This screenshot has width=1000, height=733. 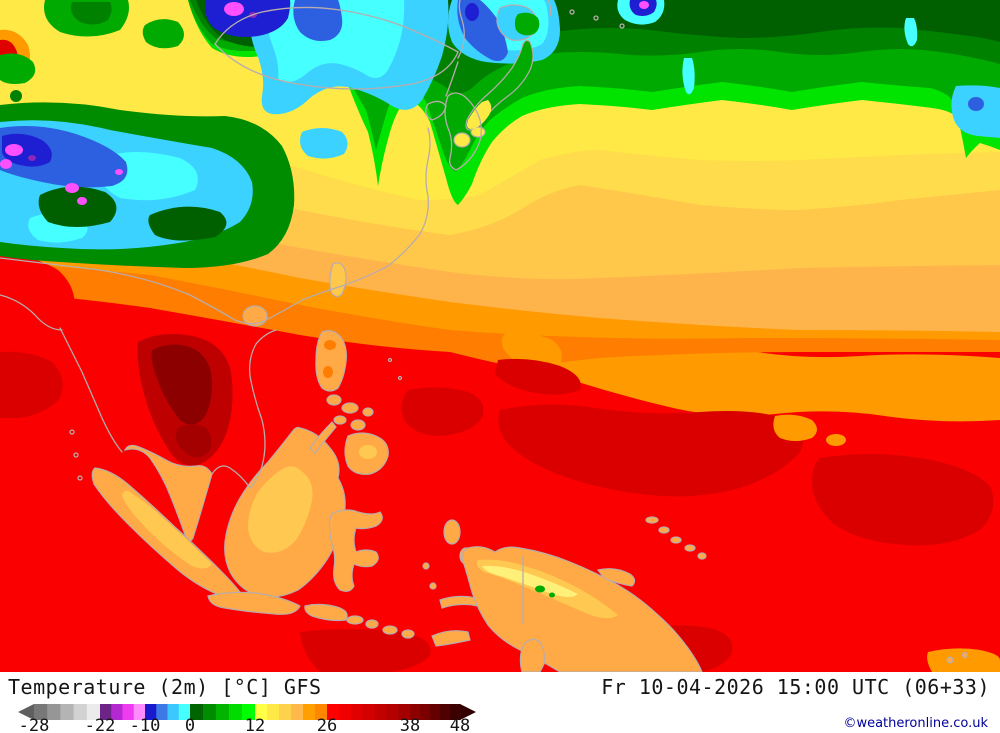 I want to click on coastline-bohai, so click(x=452, y=79).